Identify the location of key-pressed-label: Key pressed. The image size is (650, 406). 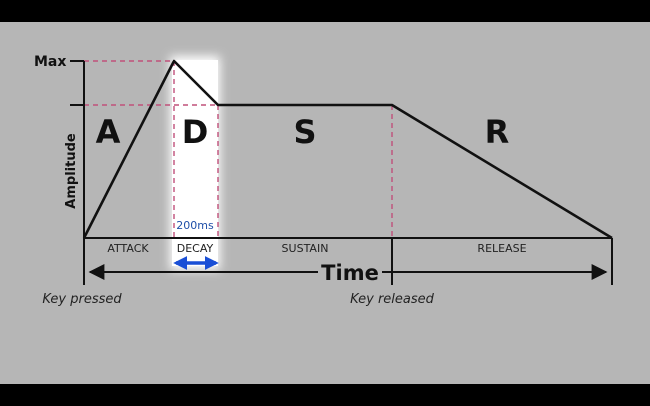
(82, 299).